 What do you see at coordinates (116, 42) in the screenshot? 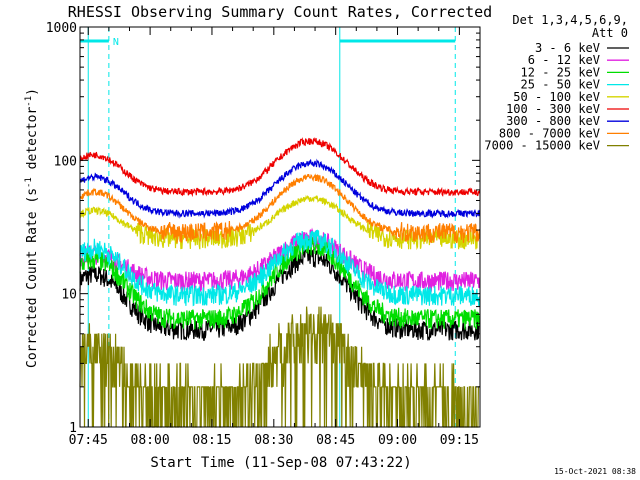
I see `saa-n-label: N` at bounding box center [116, 42].